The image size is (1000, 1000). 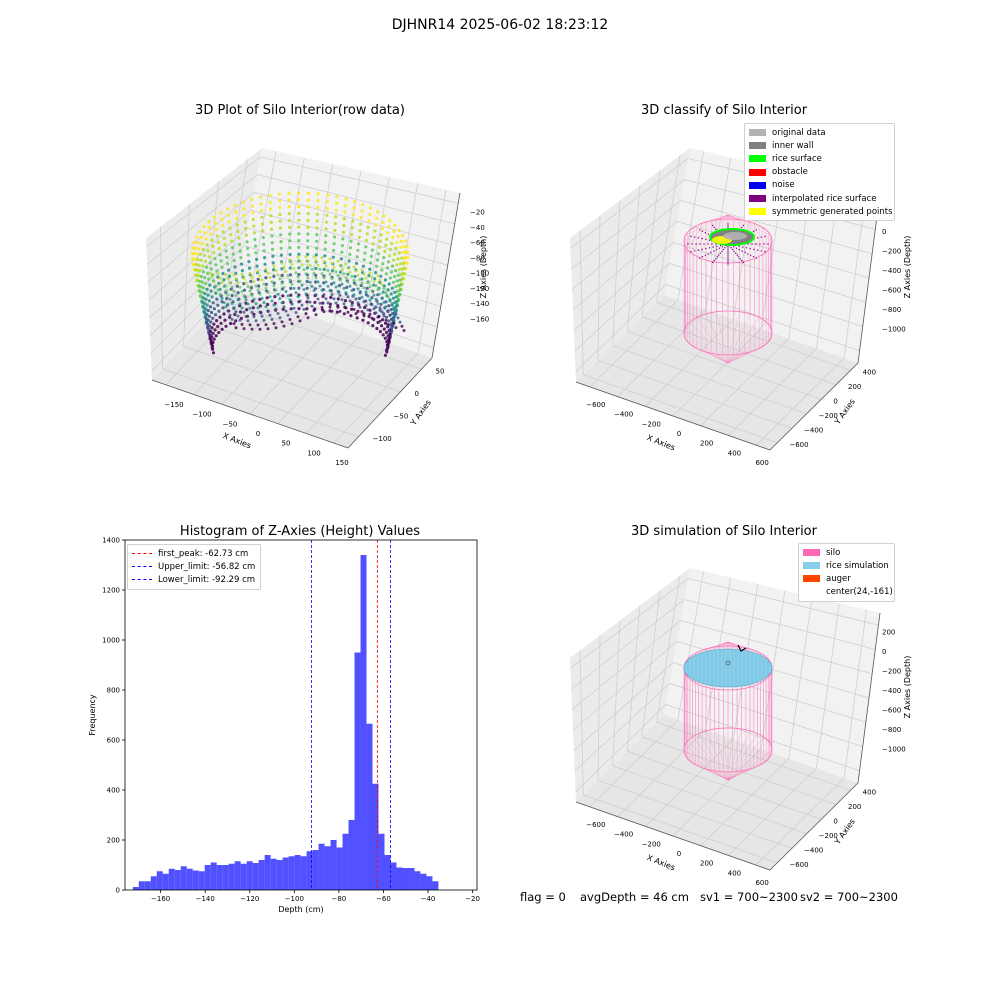 What do you see at coordinates (477, 243) in the screenshot?
I see `p1-z-tick-label: −60` at bounding box center [477, 243].